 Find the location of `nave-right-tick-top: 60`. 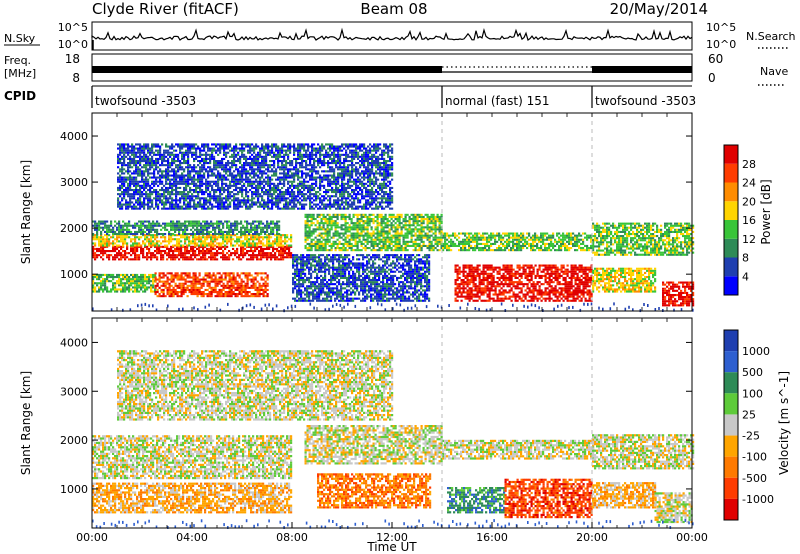

nave-right-tick-top: 60 is located at coordinates (715, 59).